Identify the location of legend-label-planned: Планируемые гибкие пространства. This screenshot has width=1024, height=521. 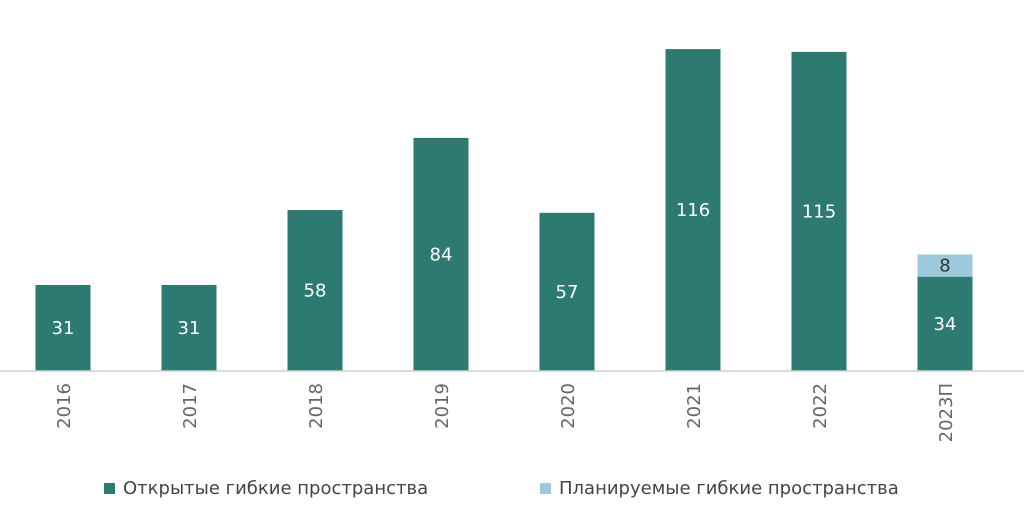
(729, 488).